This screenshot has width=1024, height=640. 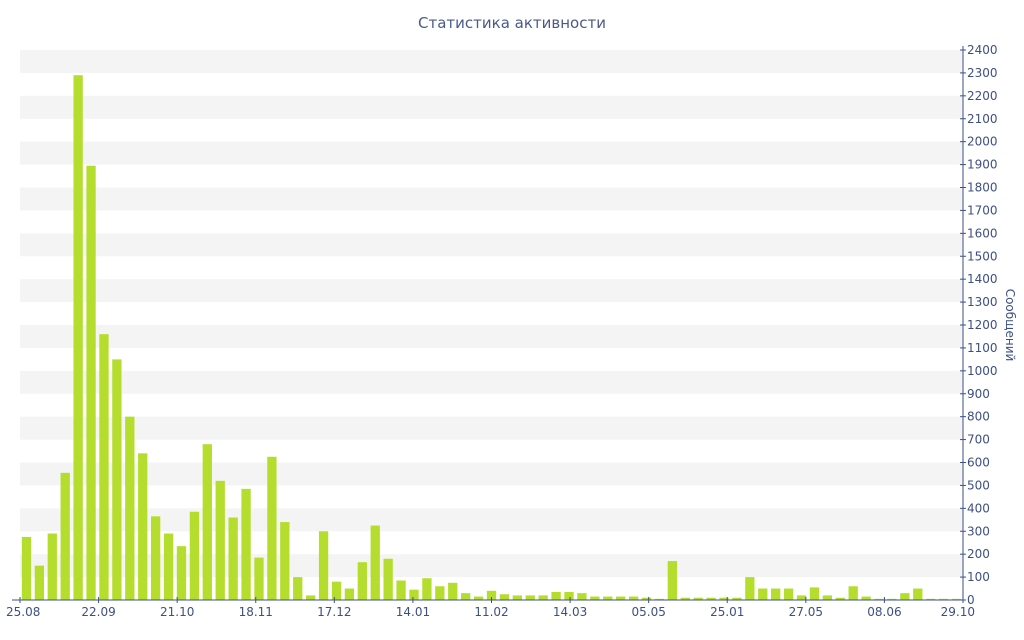 I want to click on x-tick-label: 25.01, so click(x=727, y=612).